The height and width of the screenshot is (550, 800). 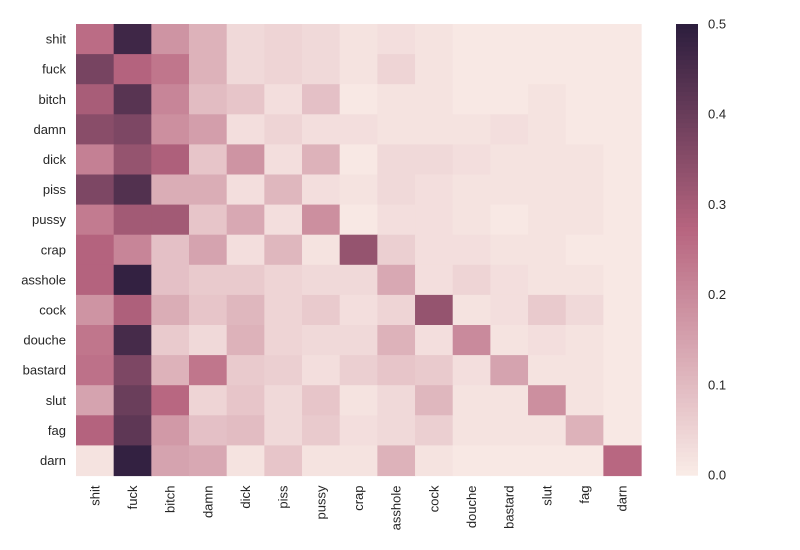 I want to click on y-tick-label: slut, so click(x=56, y=400).